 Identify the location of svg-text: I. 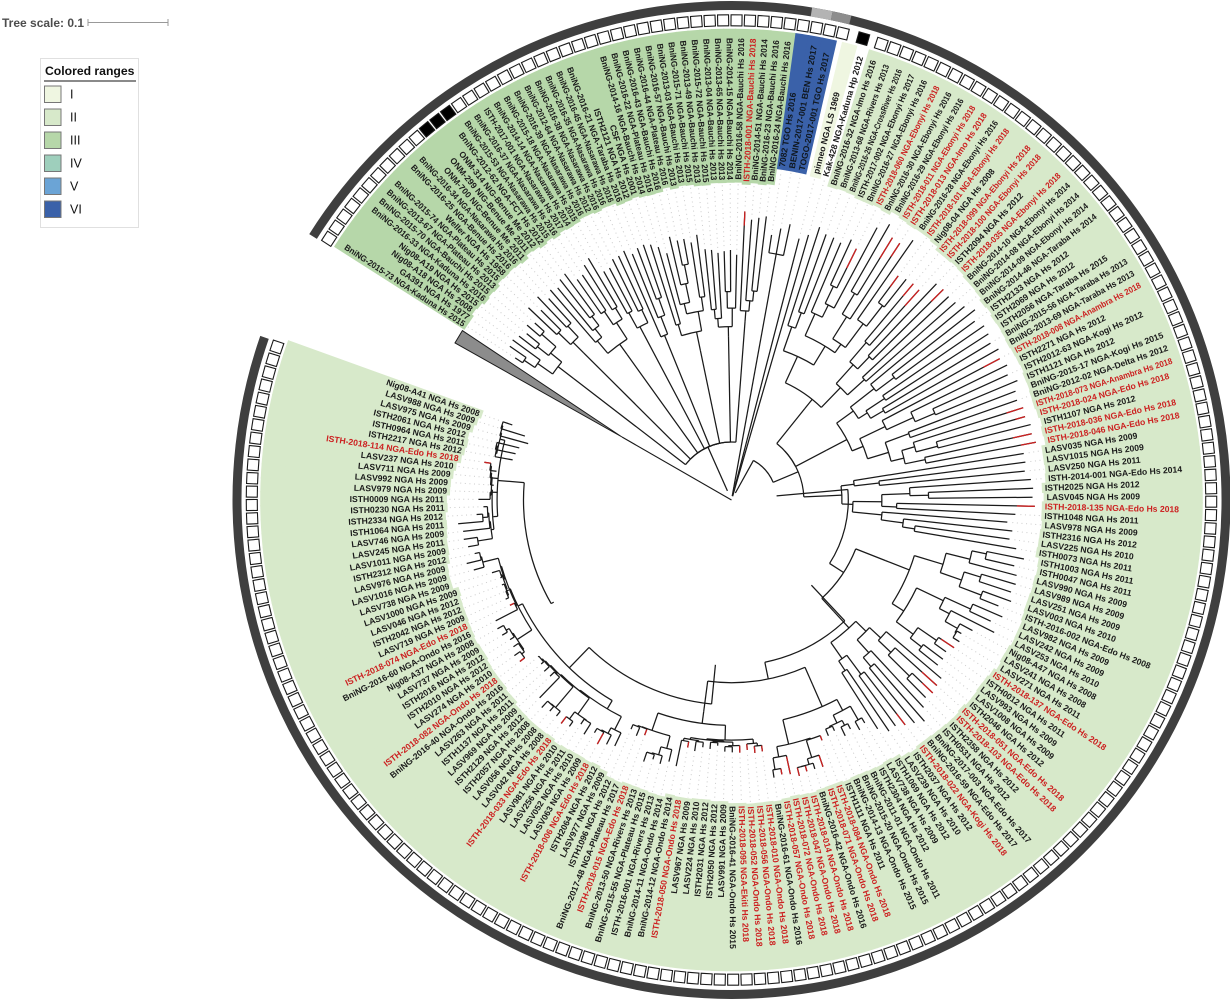
(71, 95).